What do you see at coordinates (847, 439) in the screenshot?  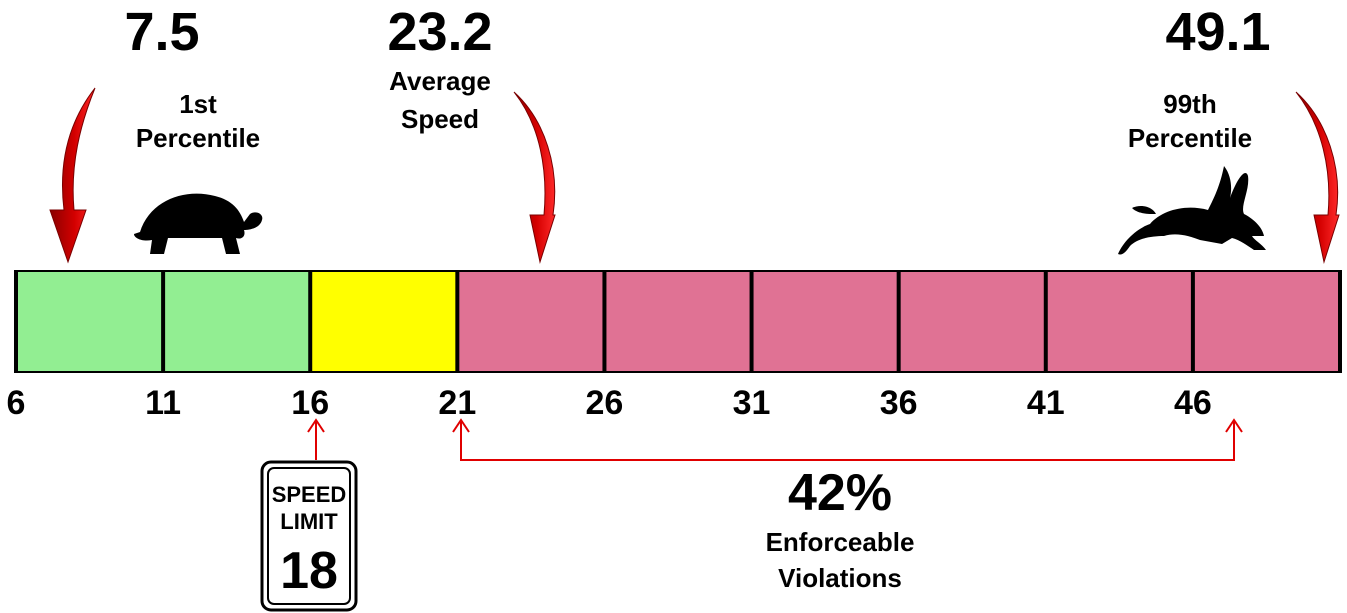 I see `violations-bracket-icon` at bounding box center [847, 439].